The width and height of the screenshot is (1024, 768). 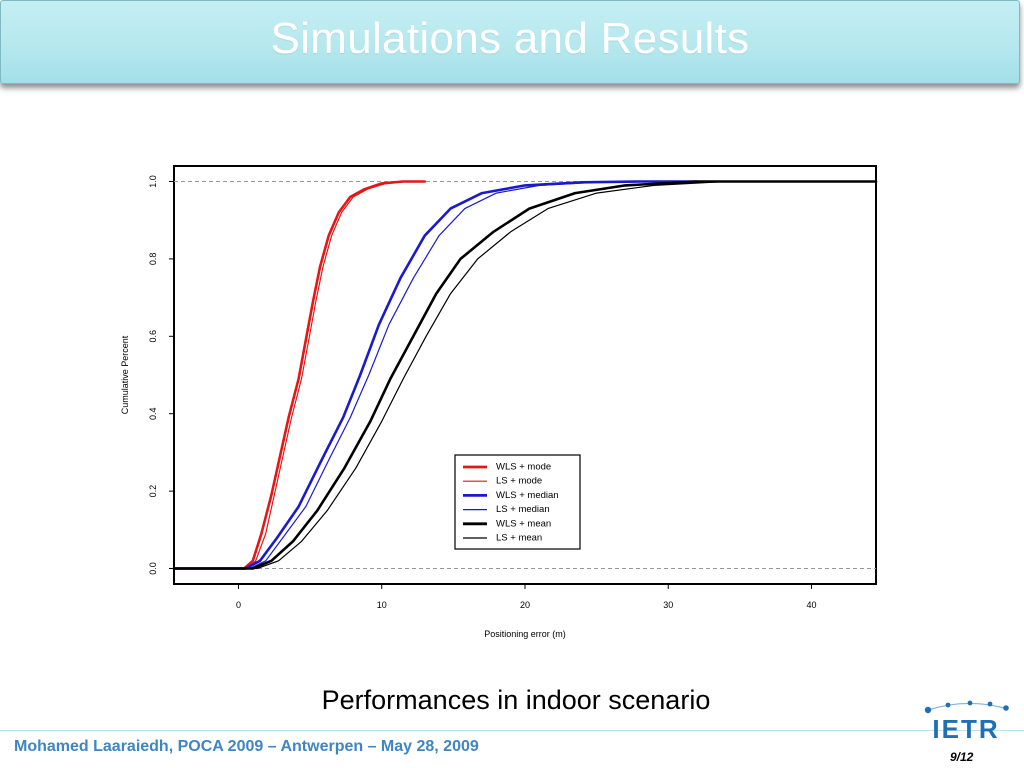 What do you see at coordinates (965, 729) in the screenshot?
I see `logo-text: IETR` at bounding box center [965, 729].